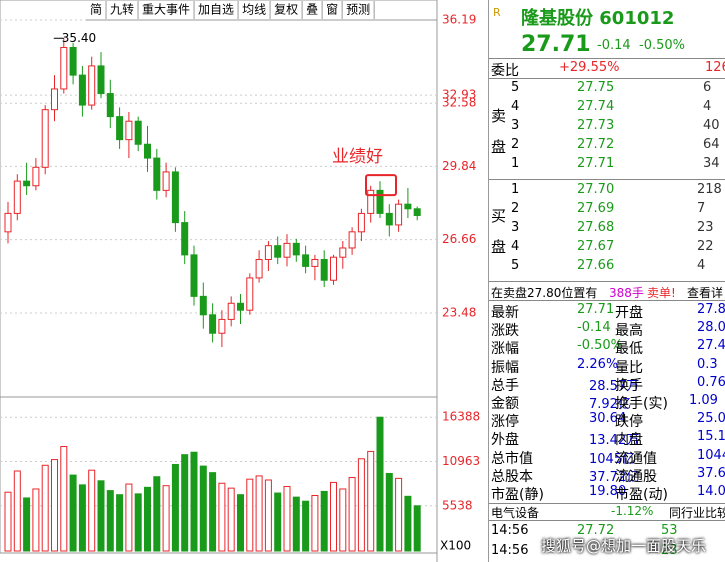 The image size is (725, 562). What do you see at coordinates (515, 208) in the screenshot?
I see `level: 2` at bounding box center [515, 208].